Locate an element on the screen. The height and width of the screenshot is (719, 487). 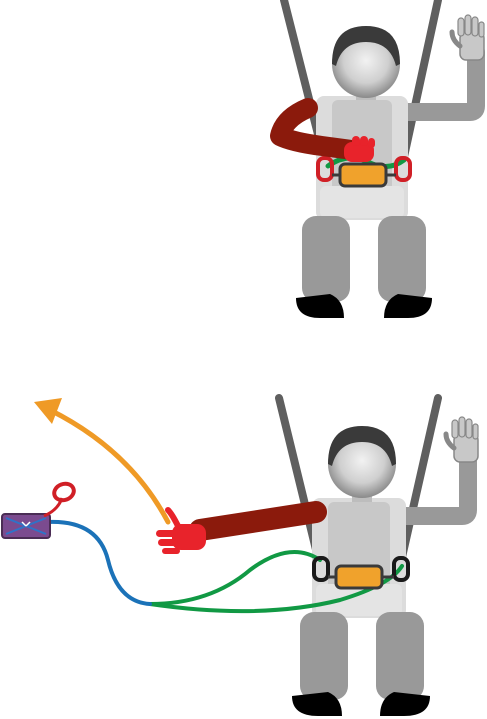
throw-direction-arrow is located at coordinates (102, 461).